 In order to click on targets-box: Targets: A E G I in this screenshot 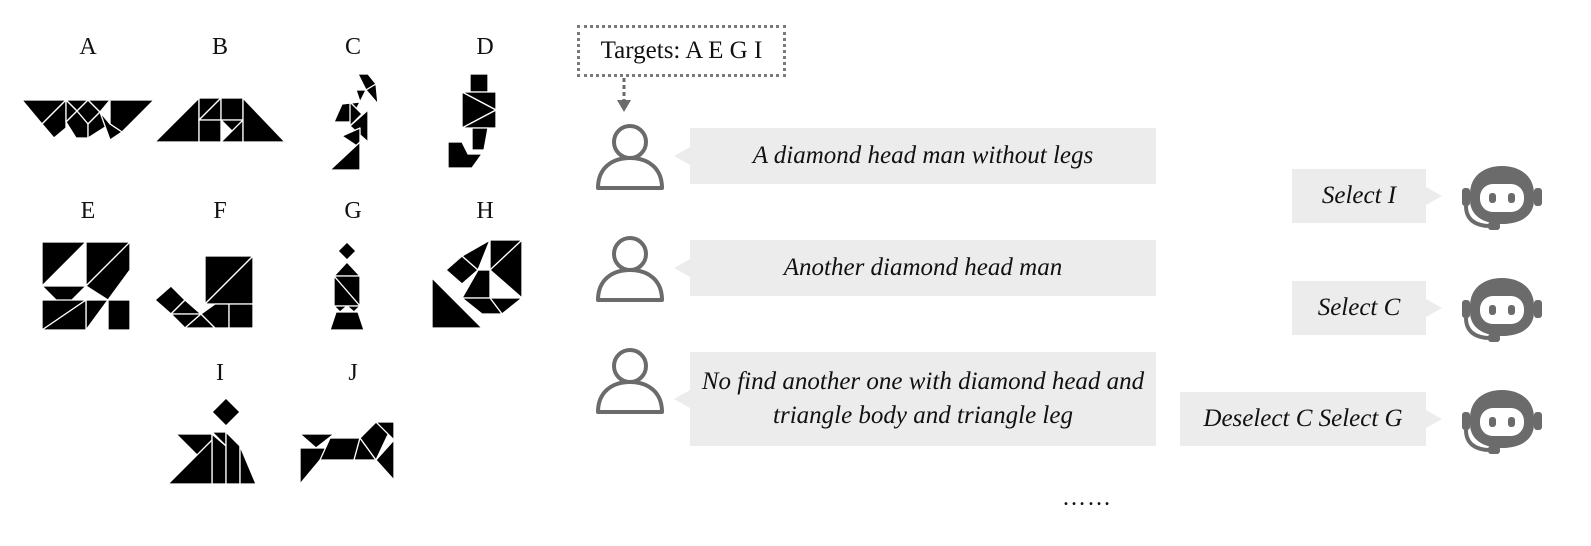, I will do `click(681, 51)`.